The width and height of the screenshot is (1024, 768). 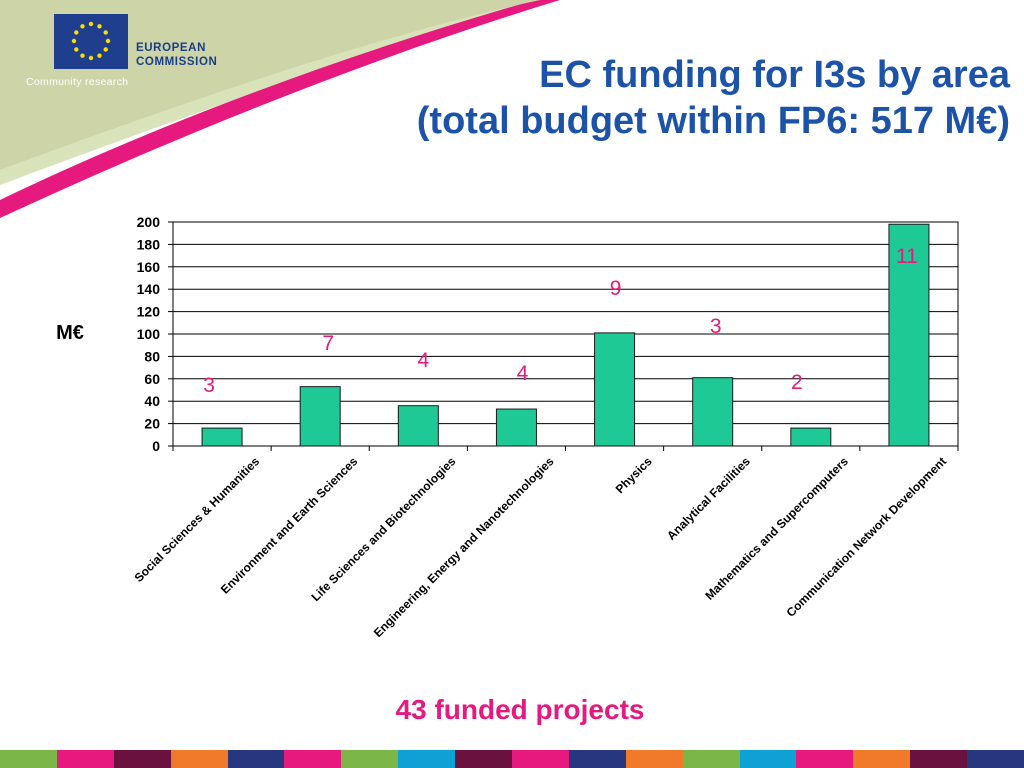 What do you see at coordinates (149, 222) in the screenshot?
I see `y-tick-label: 200` at bounding box center [149, 222].